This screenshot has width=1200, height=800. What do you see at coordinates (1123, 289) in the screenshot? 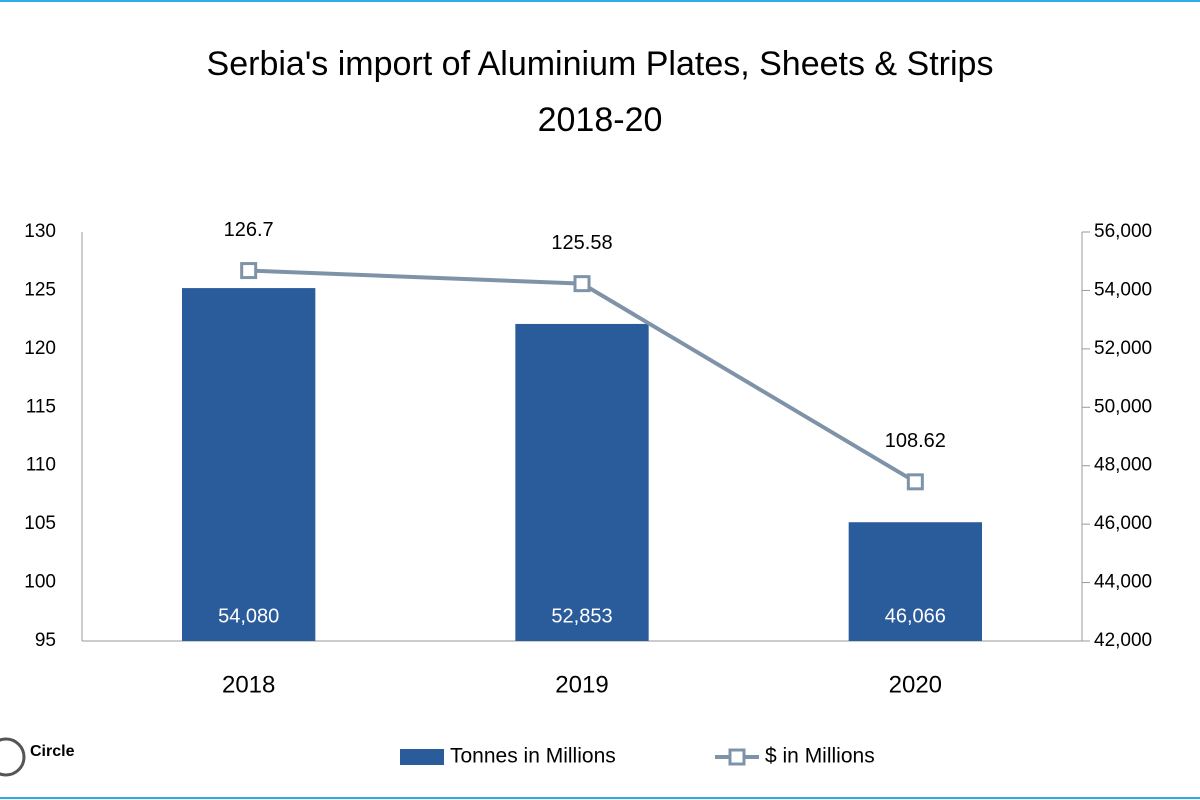
I see `y2-tick-label: 54,000` at bounding box center [1123, 289].